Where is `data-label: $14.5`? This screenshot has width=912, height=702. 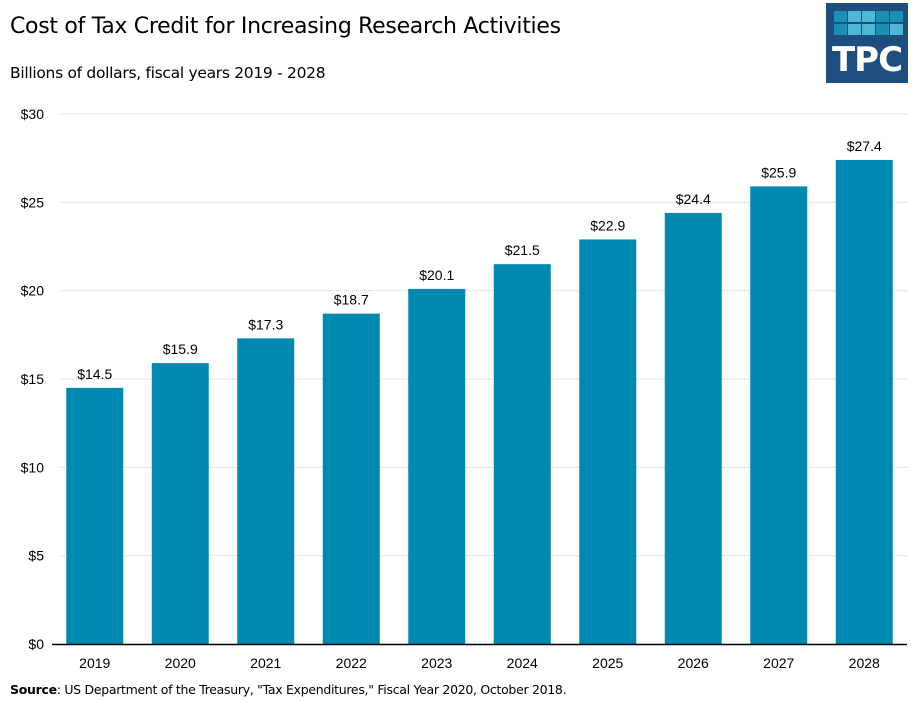
data-label: $14.5 is located at coordinates (94, 374).